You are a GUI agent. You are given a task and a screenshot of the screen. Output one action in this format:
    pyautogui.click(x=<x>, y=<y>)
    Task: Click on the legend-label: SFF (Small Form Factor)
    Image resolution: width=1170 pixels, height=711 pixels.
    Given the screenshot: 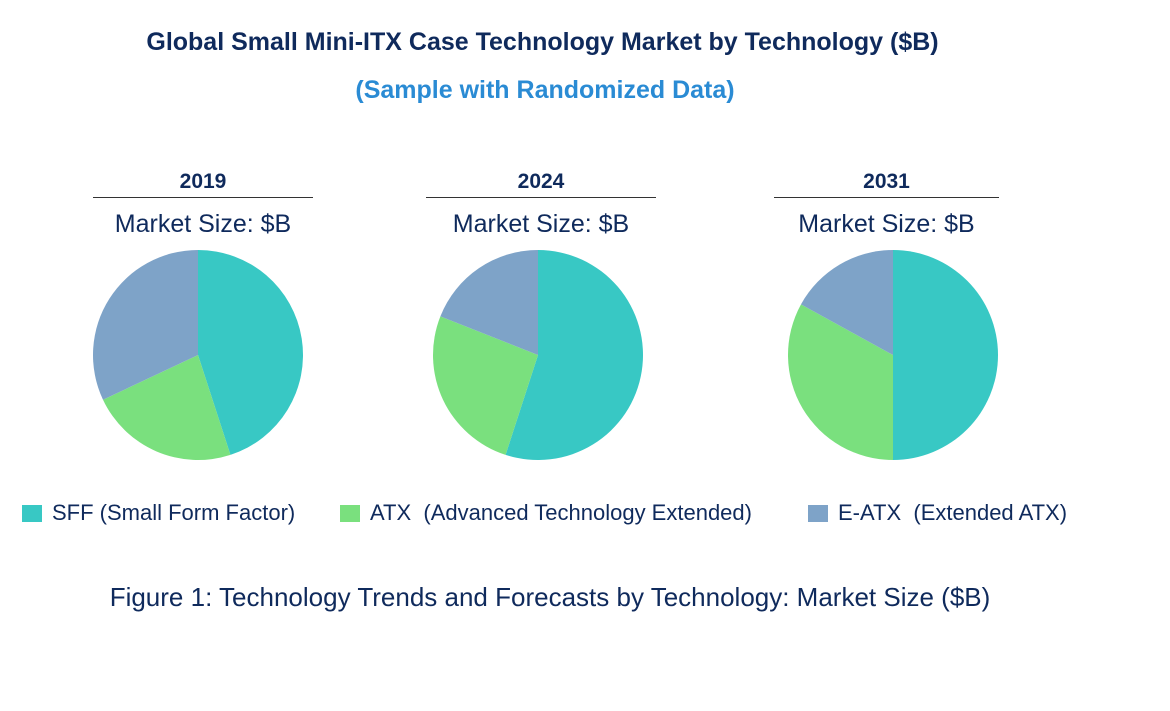 What is the action you would take?
    pyautogui.click(x=174, y=512)
    